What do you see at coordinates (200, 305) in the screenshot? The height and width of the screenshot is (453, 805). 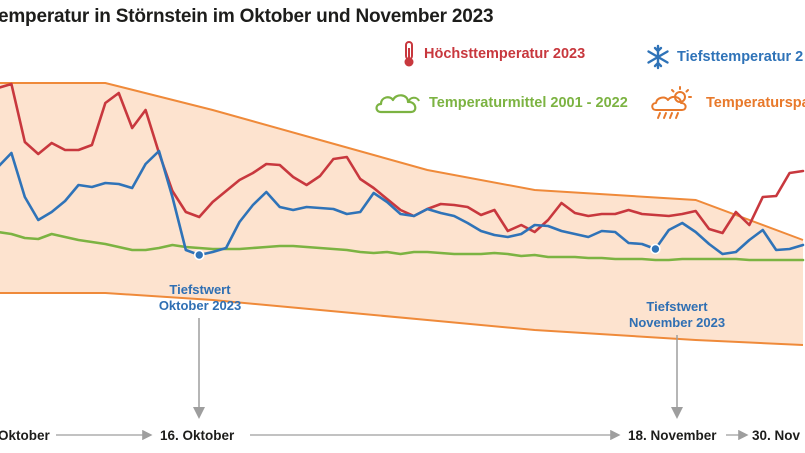 I see `annotation-oct-low-line2: Oktober 2023` at bounding box center [200, 305].